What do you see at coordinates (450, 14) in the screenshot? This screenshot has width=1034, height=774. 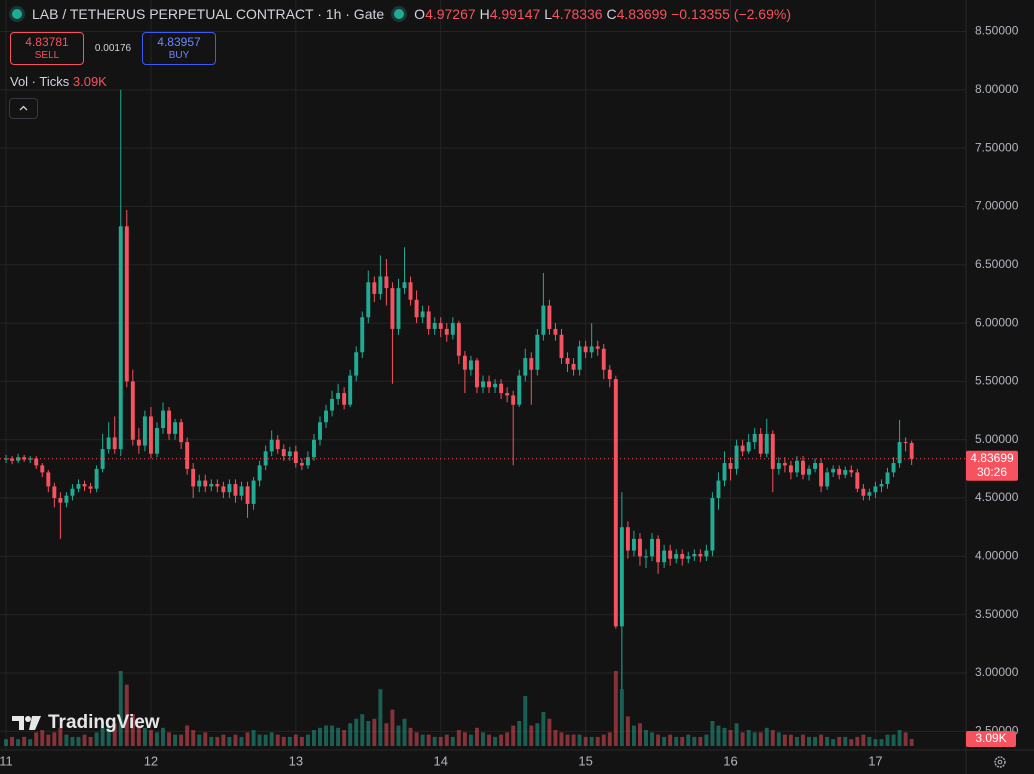 I see `ohlc-value: 4.97267` at bounding box center [450, 14].